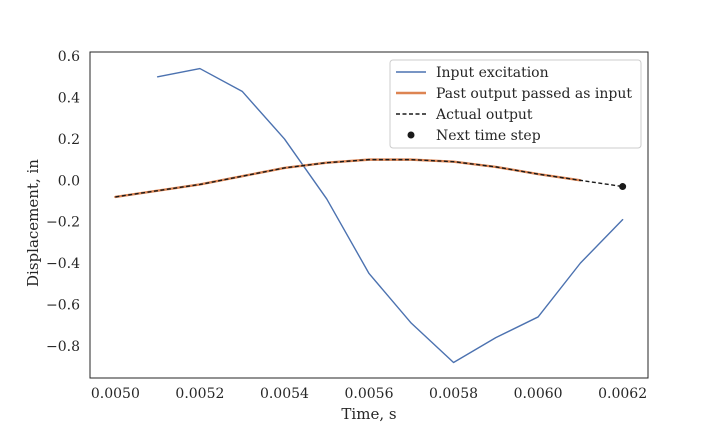 The height and width of the screenshot is (432, 720). I want to click on legend-entry-label: Actual output, so click(484, 115).